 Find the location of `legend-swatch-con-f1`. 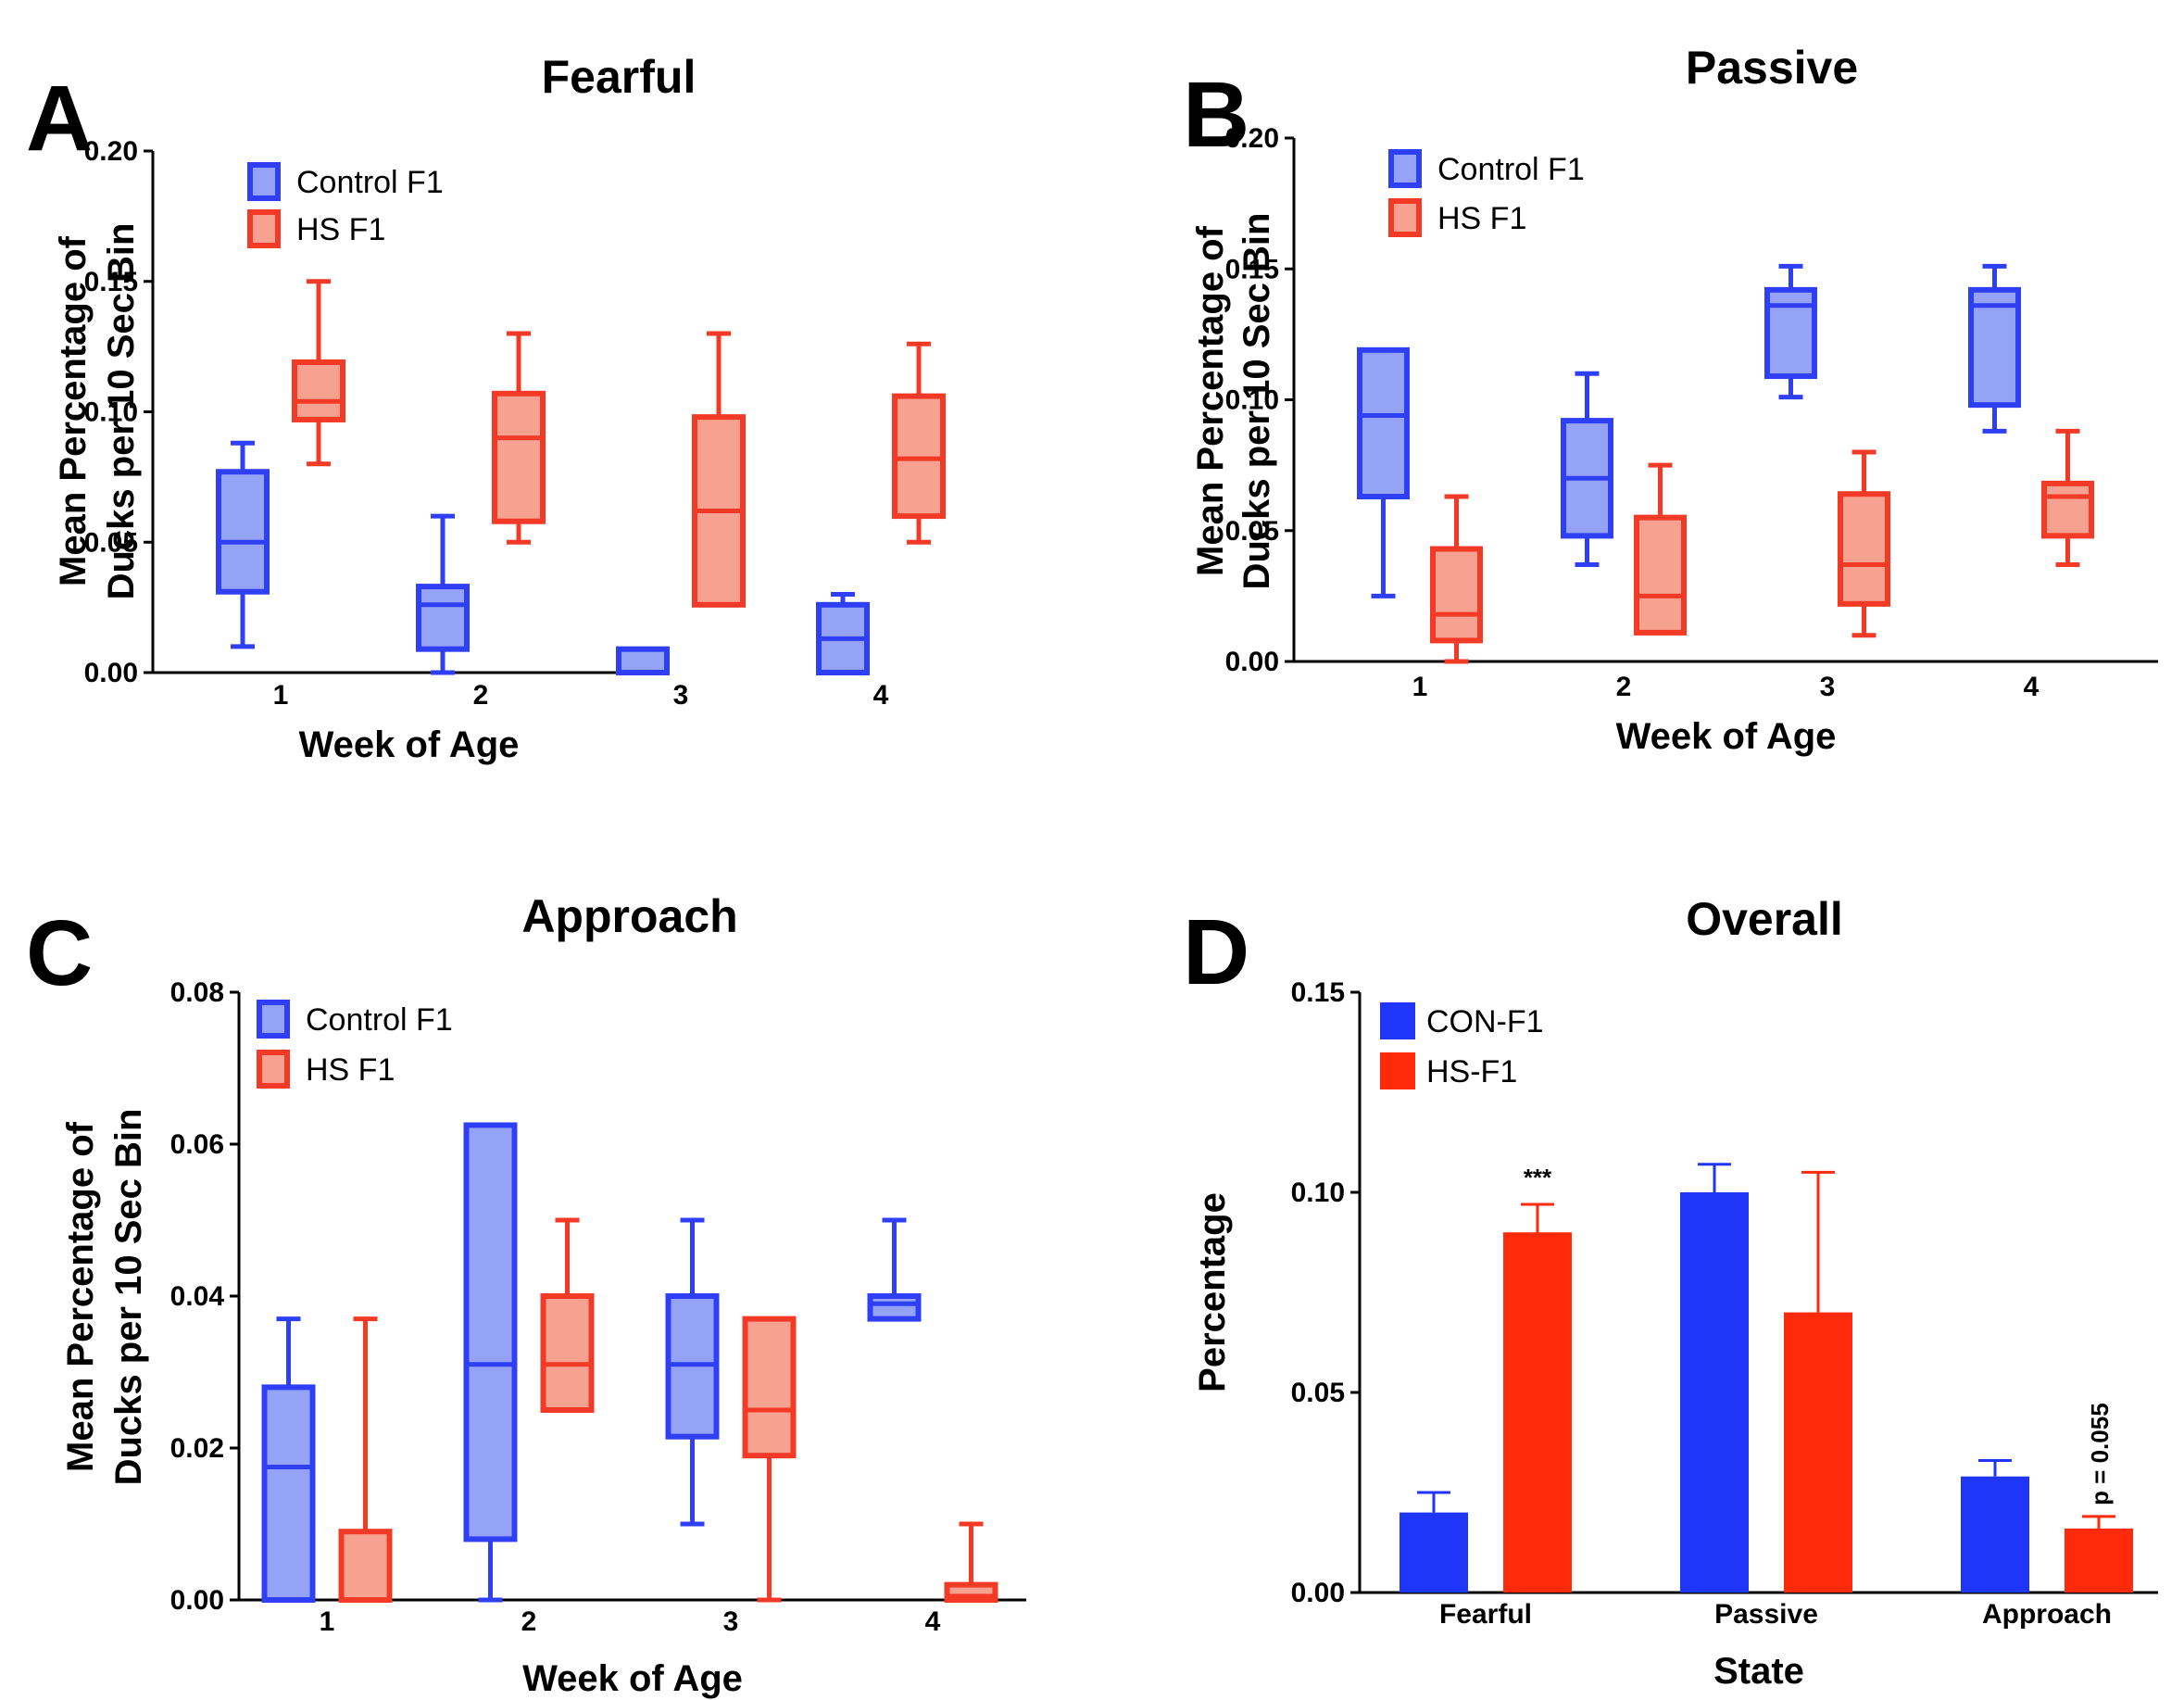

legend-swatch-con-f1 is located at coordinates (1397, 1020).